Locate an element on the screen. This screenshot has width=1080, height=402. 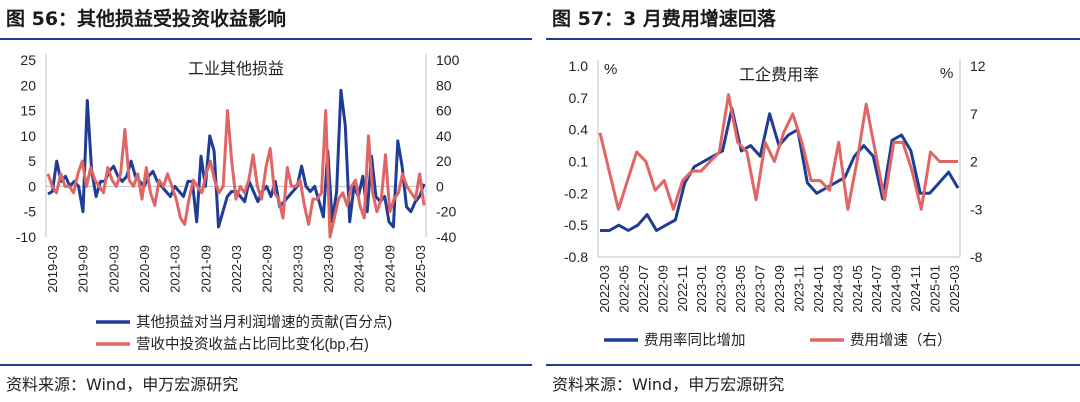
right-x-tick: 2023-03 is located at coordinates (721, 289).